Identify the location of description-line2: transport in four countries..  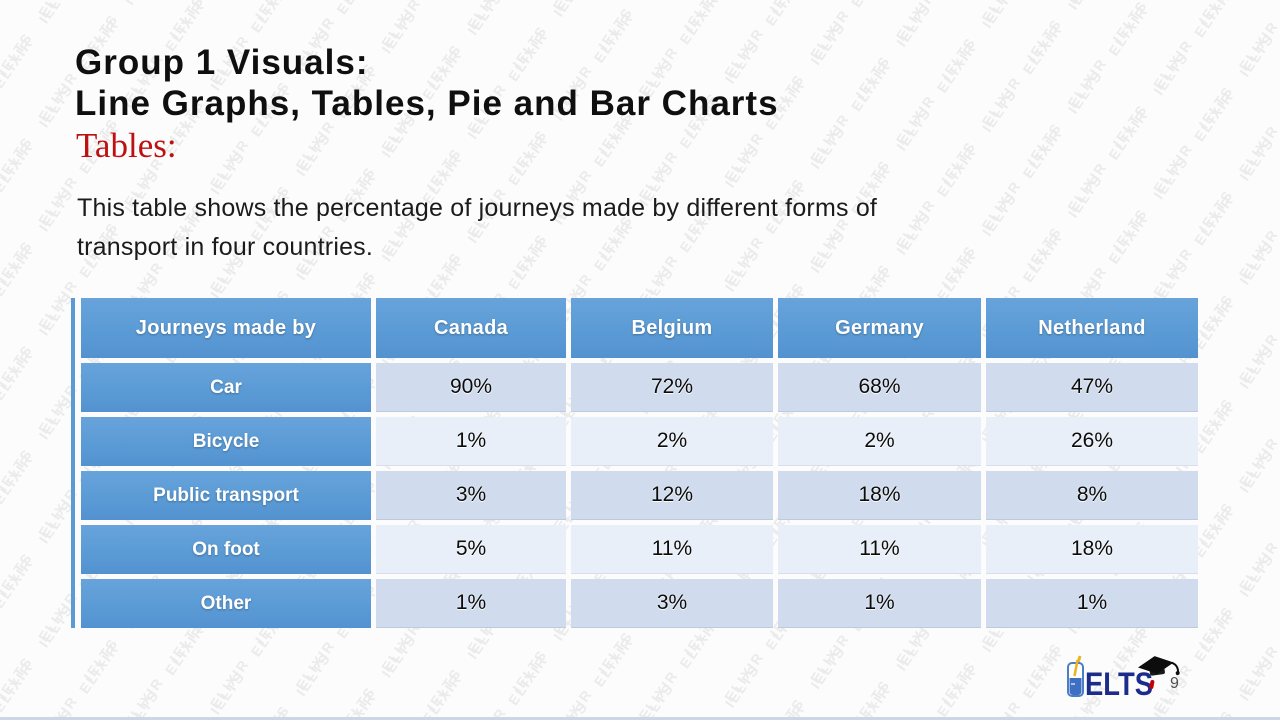
(225, 247).